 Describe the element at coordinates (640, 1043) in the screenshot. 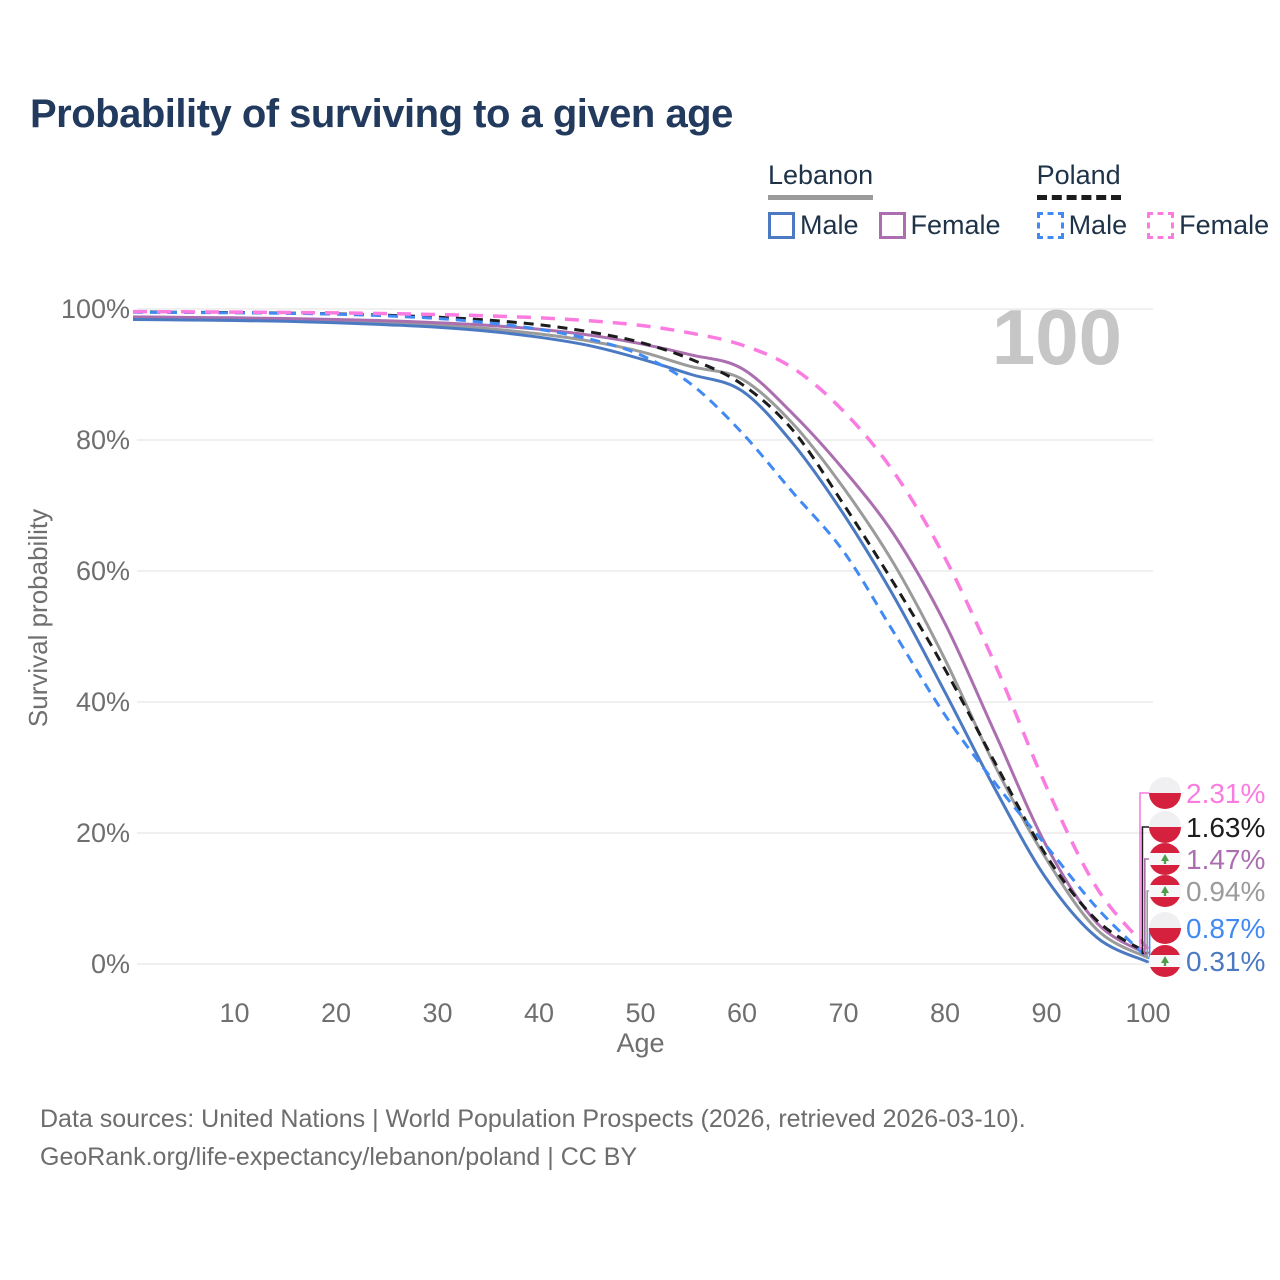

I see `x-axis-label: Age` at that location.